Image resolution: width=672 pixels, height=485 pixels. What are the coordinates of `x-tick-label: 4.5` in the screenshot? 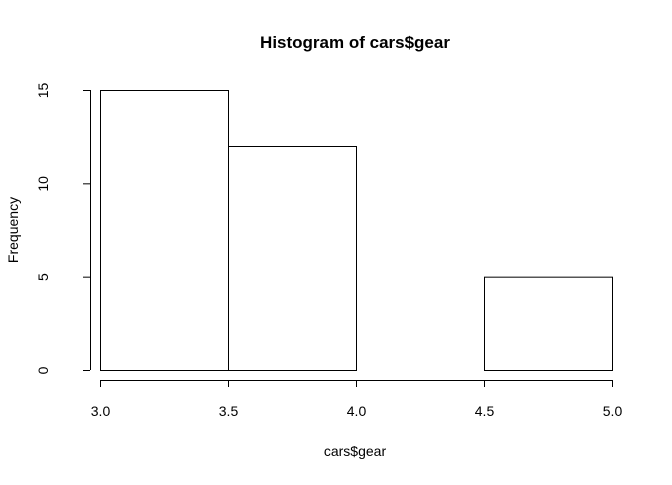 It's located at (485, 411).